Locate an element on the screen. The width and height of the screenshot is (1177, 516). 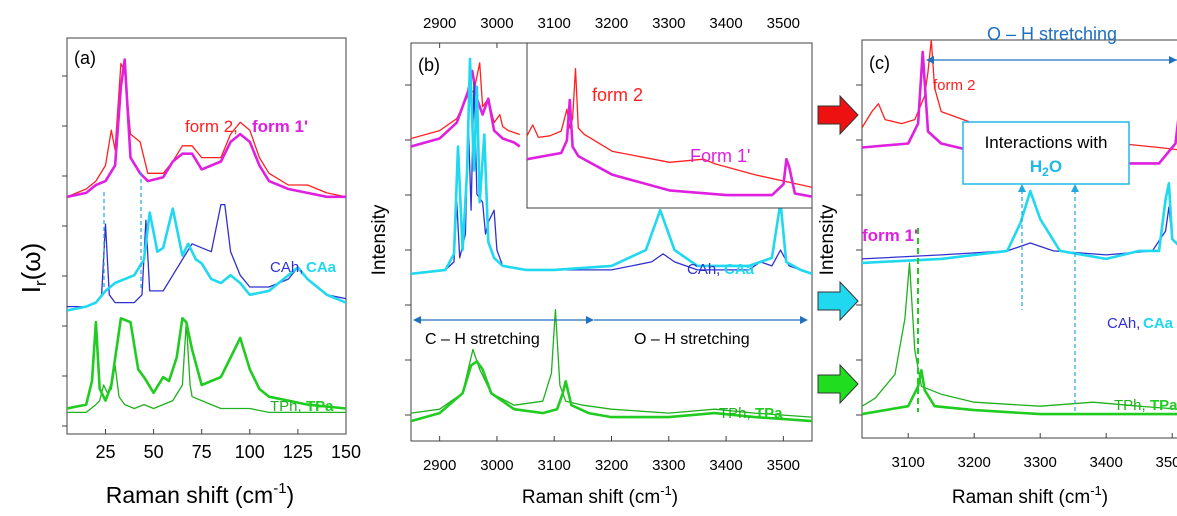
panel-c-oh-arrow is located at coordinates (1051, 60).